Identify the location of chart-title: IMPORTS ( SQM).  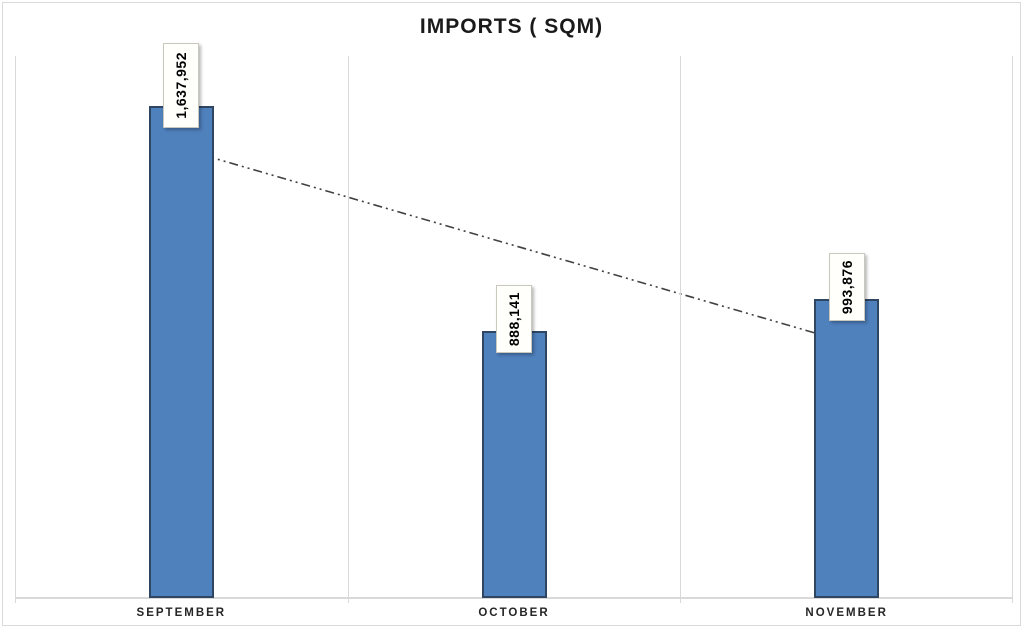
(511, 26).